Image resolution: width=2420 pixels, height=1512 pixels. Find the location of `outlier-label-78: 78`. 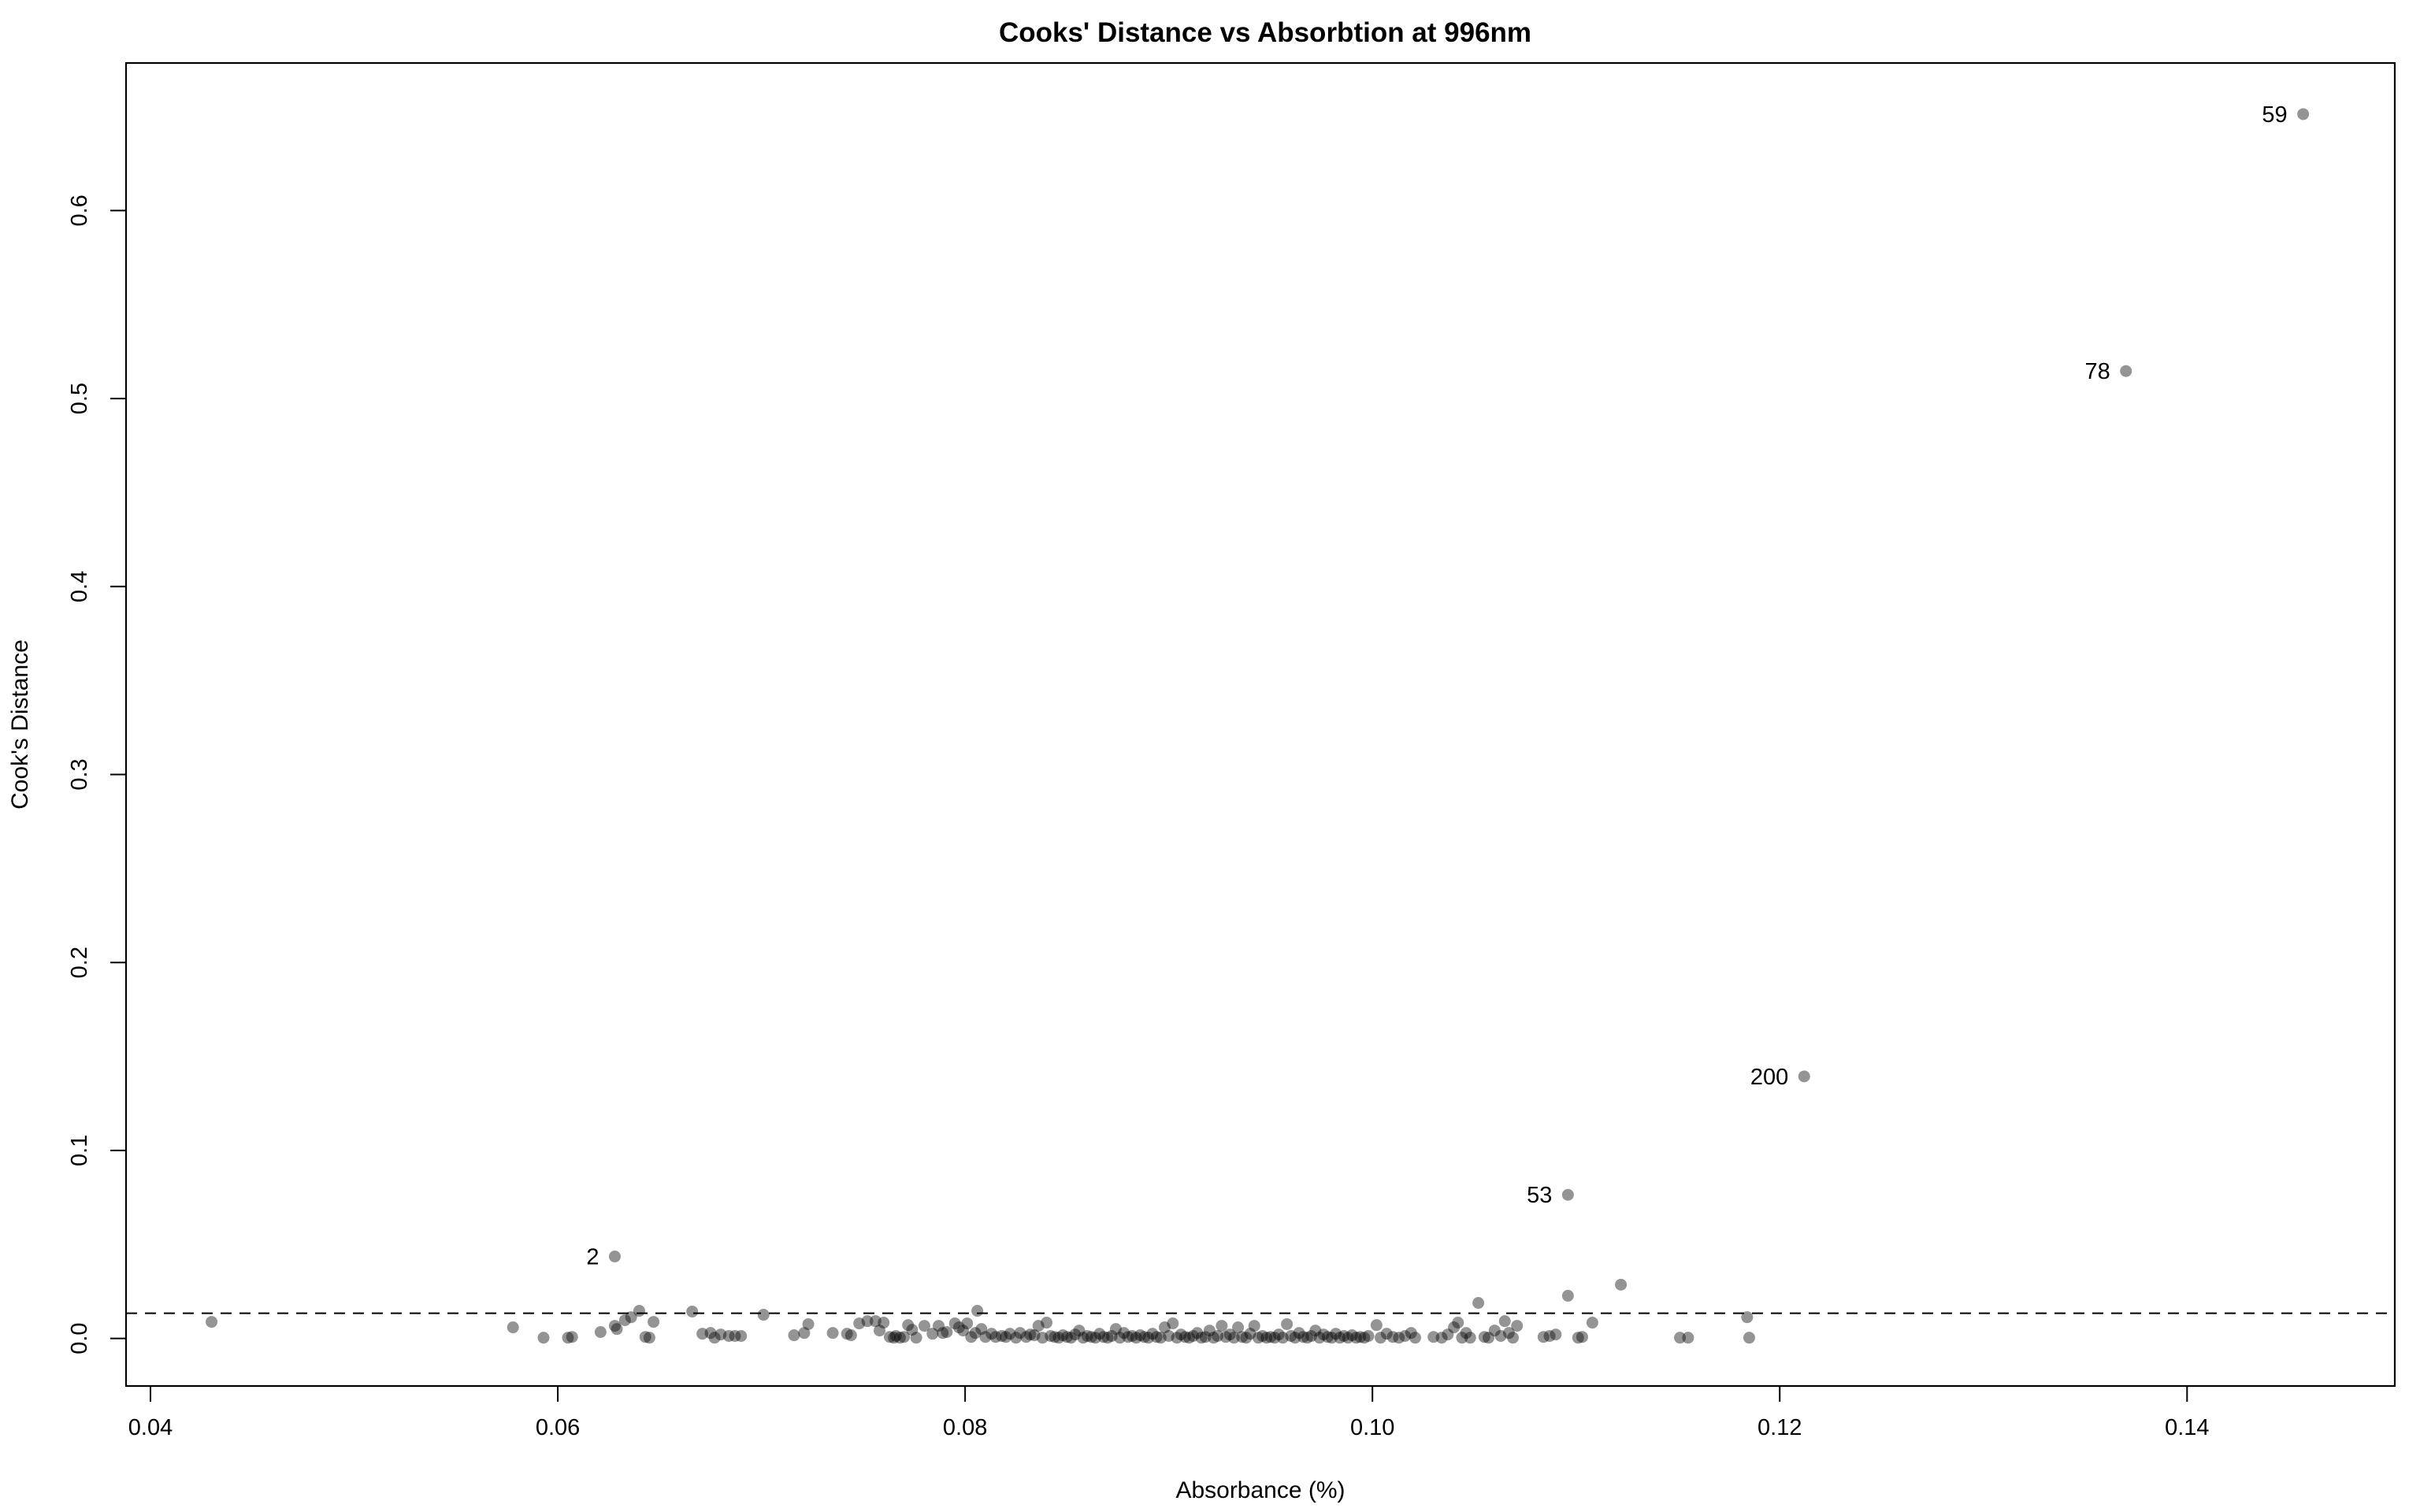

outlier-label-78: 78 is located at coordinates (2097, 371).